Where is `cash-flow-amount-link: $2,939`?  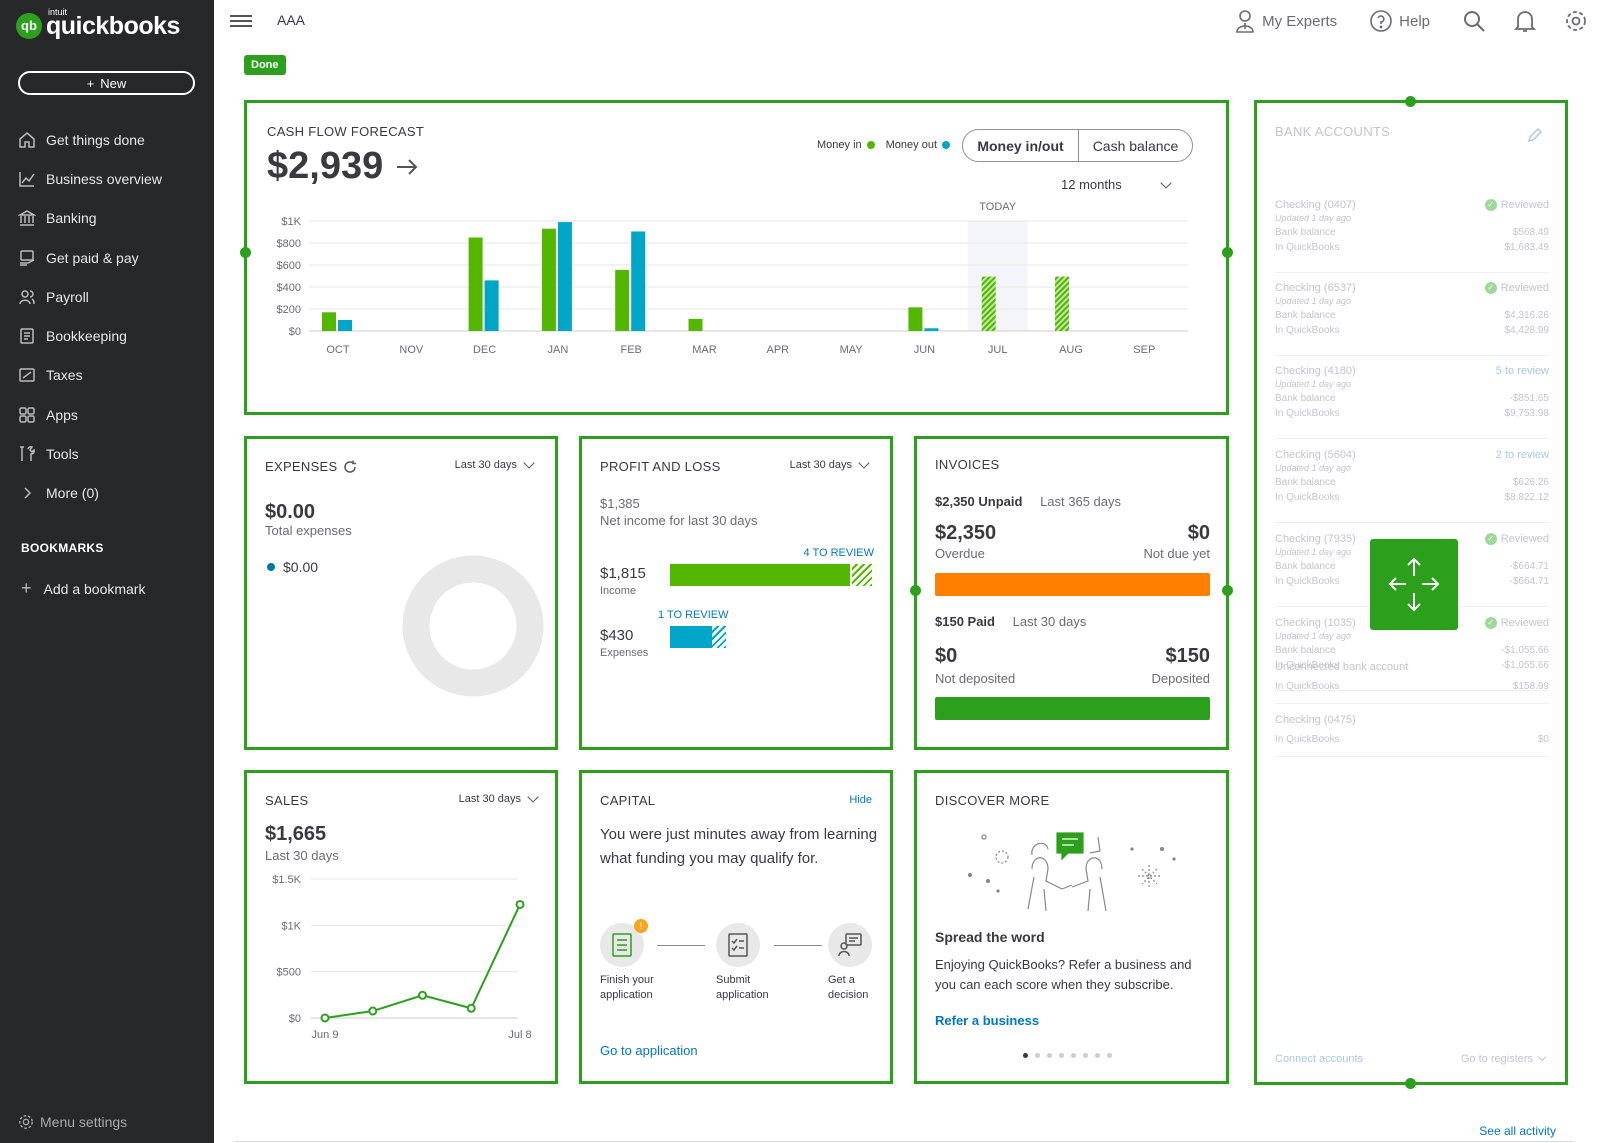
cash-flow-amount-link: $2,939 is located at coordinates (343, 166).